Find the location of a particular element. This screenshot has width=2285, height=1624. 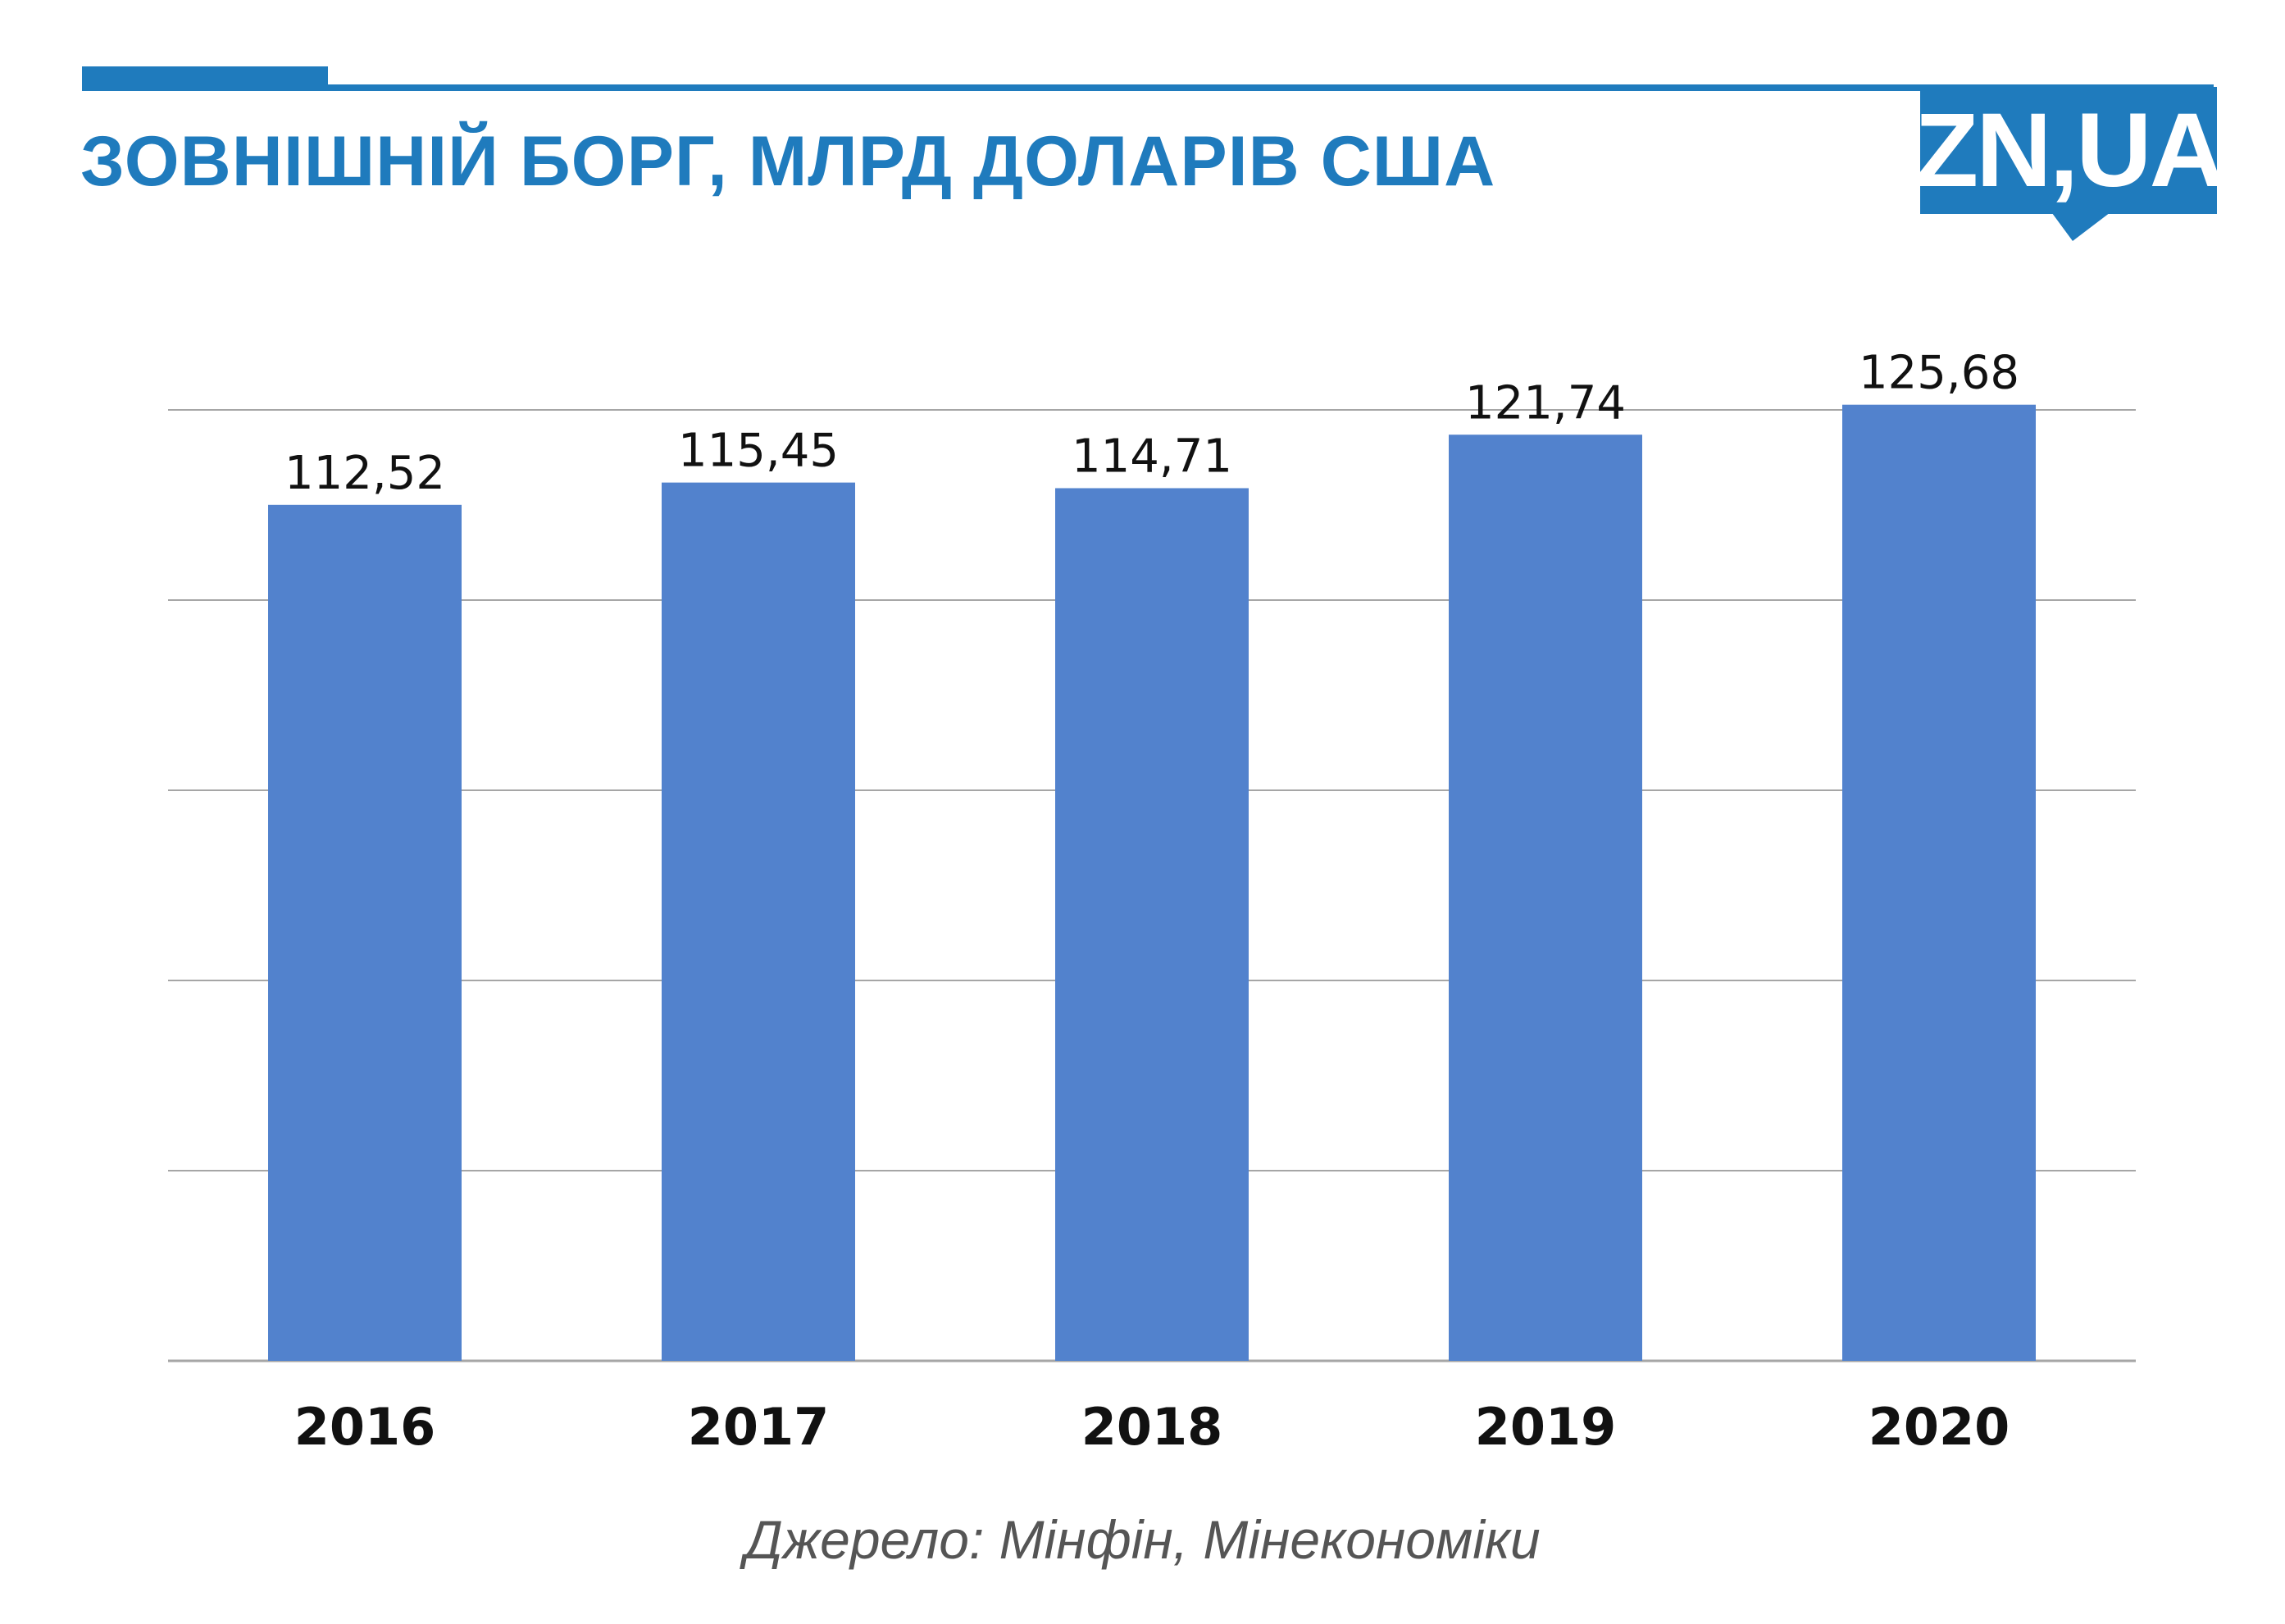

value-labels: 112,52 115,45 114,71 121,74 125,68 is located at coordinates (1151, 424).